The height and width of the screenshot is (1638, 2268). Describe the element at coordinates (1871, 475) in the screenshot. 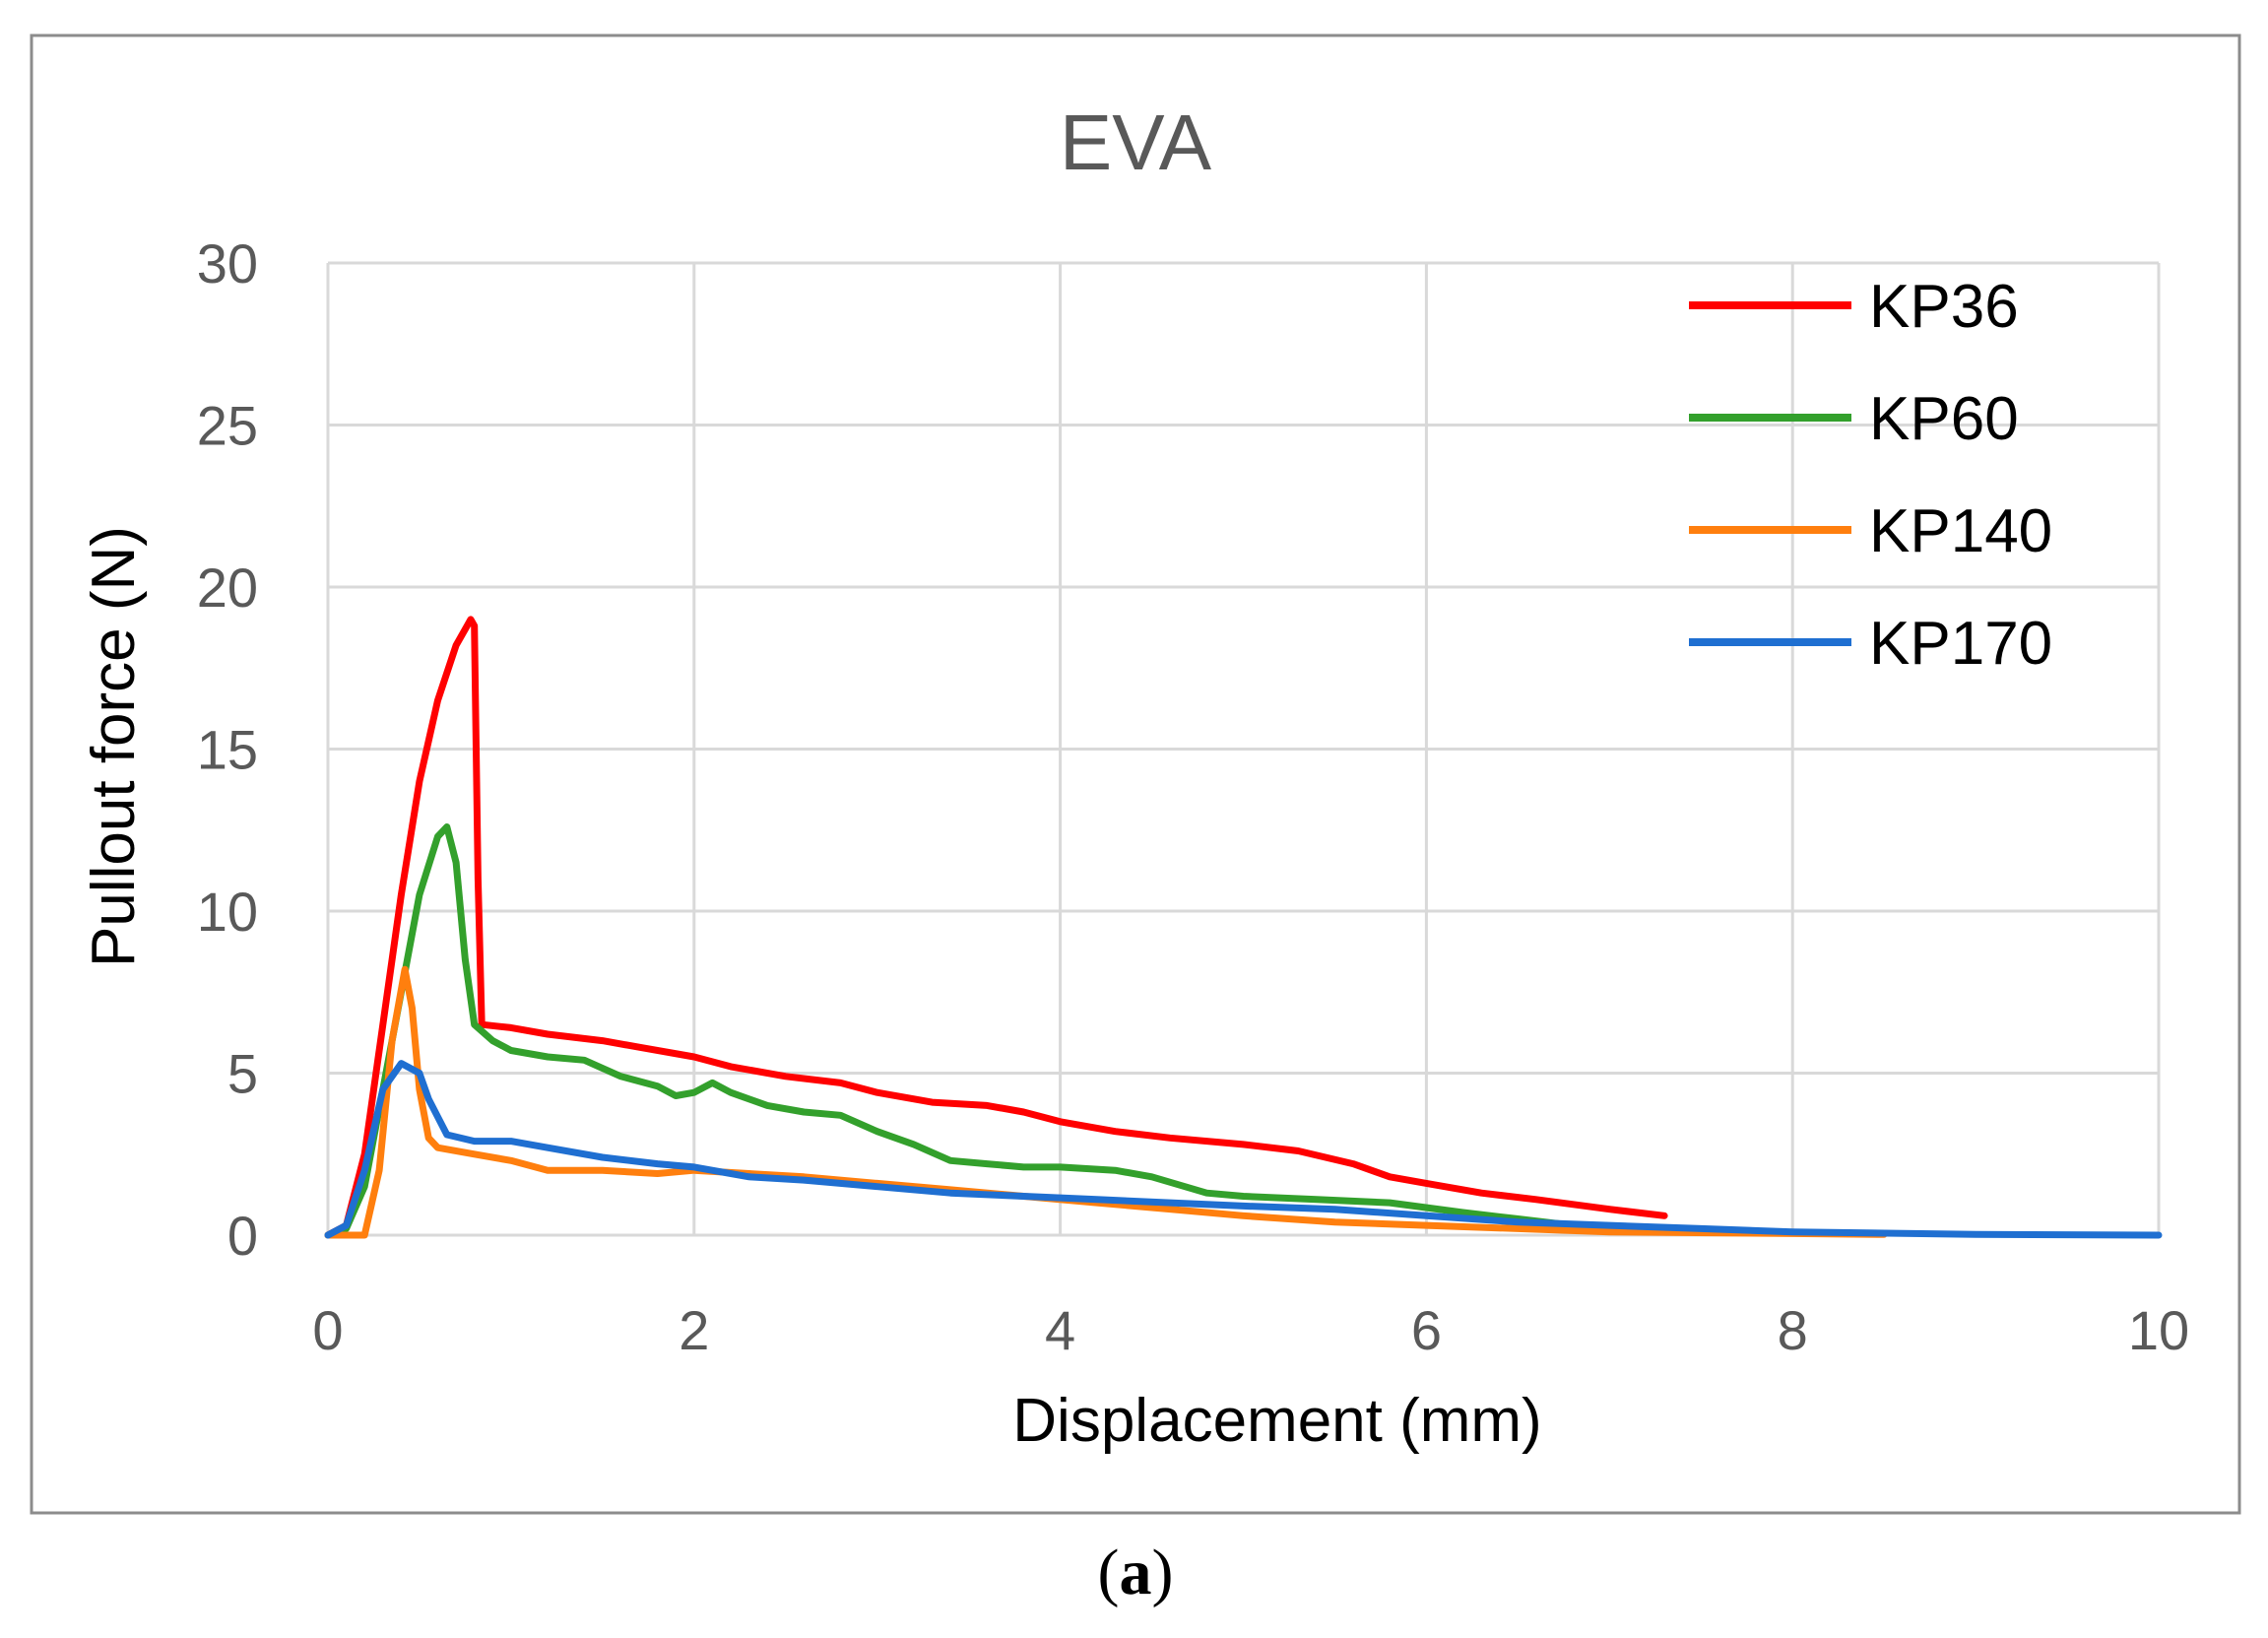

I see `legend: KP36 KP60 KP140 KP170` at that location.